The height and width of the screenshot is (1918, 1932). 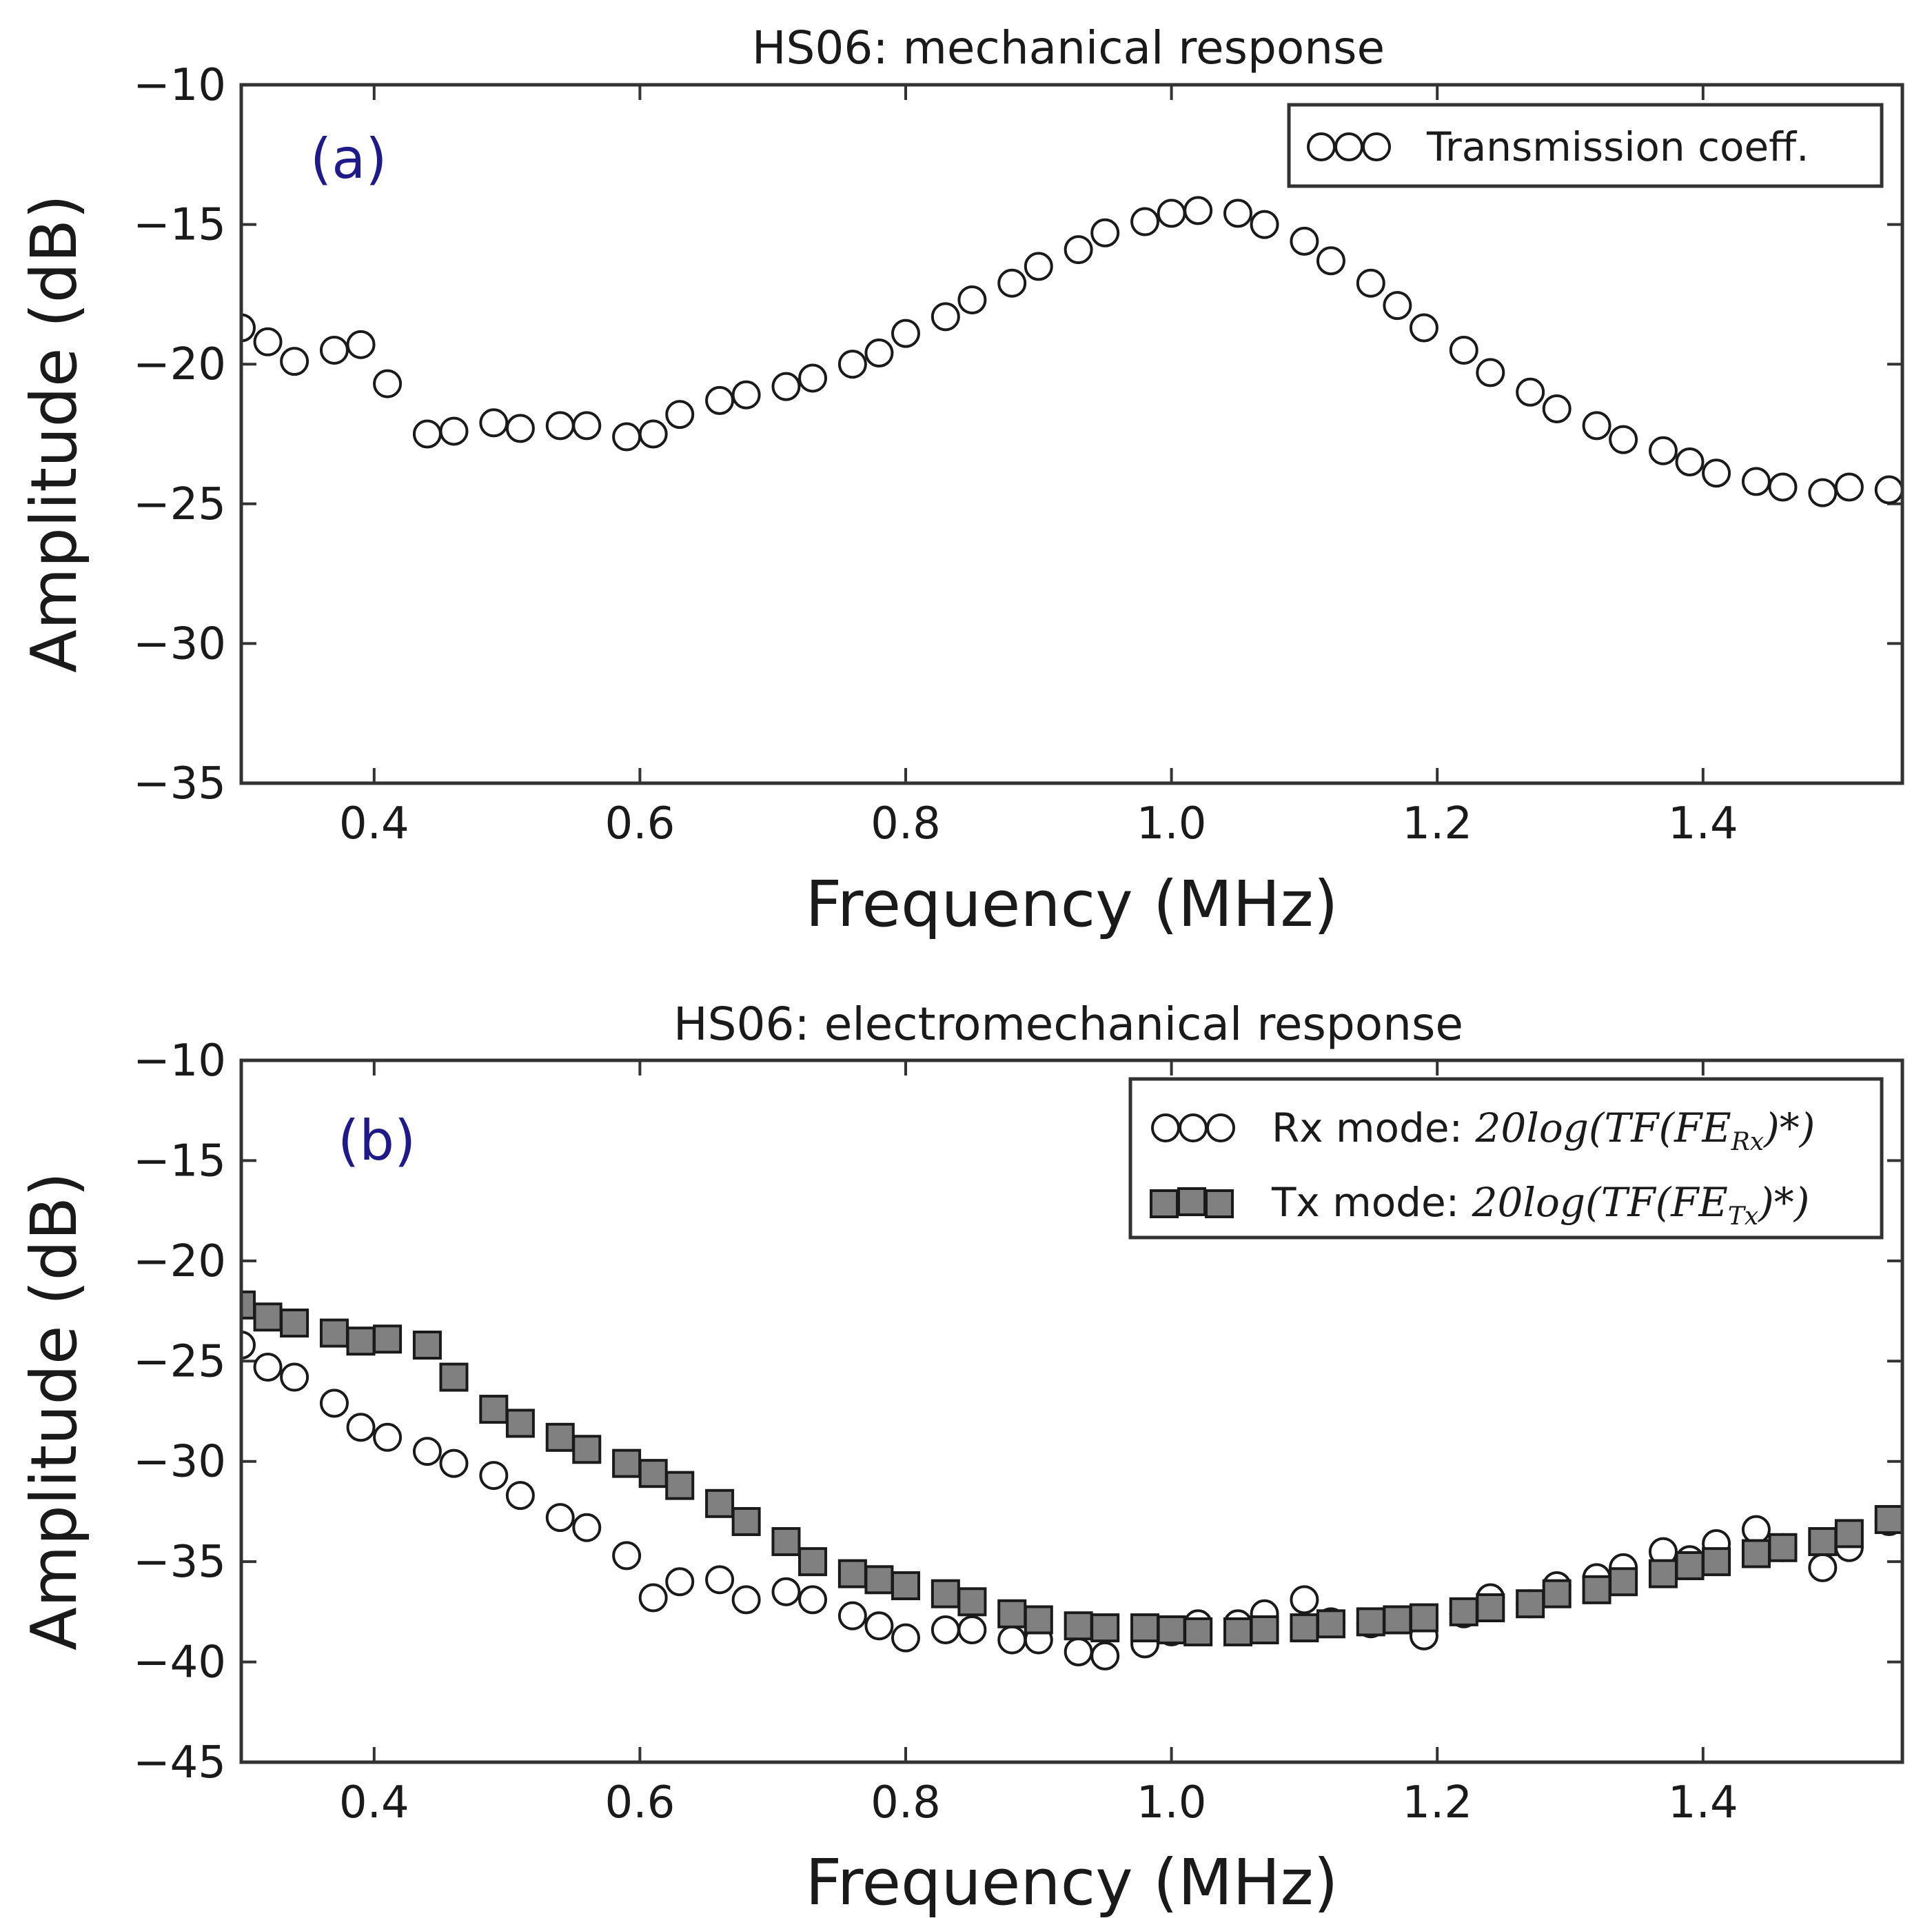 I want to click on panel-b-legend-tx-label: Tx mode: 20log(TF(FETx)*), so click(x=1540, y=1205).